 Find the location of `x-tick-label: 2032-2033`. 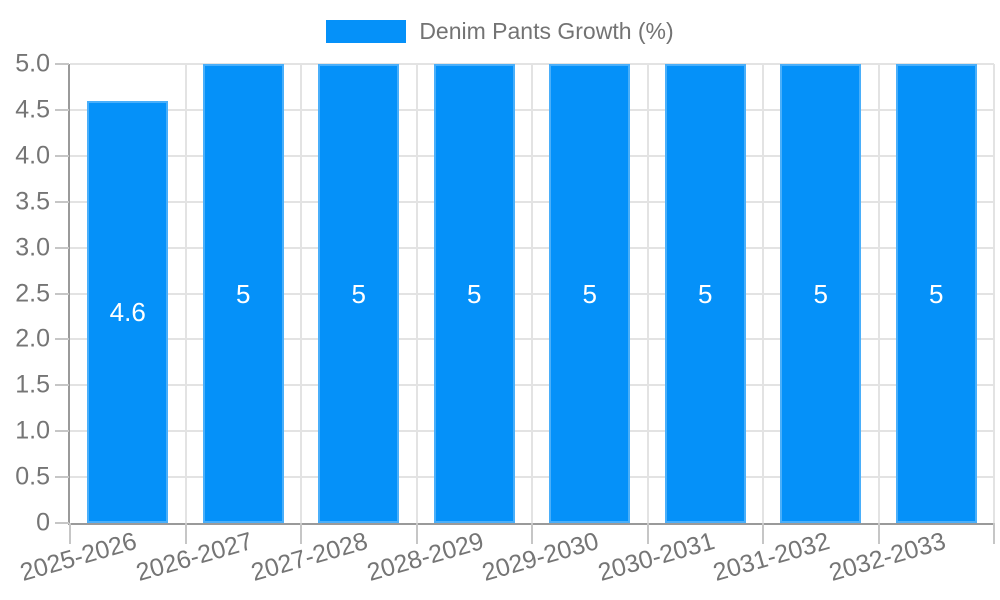

x-tick-label: 2032-2033 is located at coordinates (887, 557).